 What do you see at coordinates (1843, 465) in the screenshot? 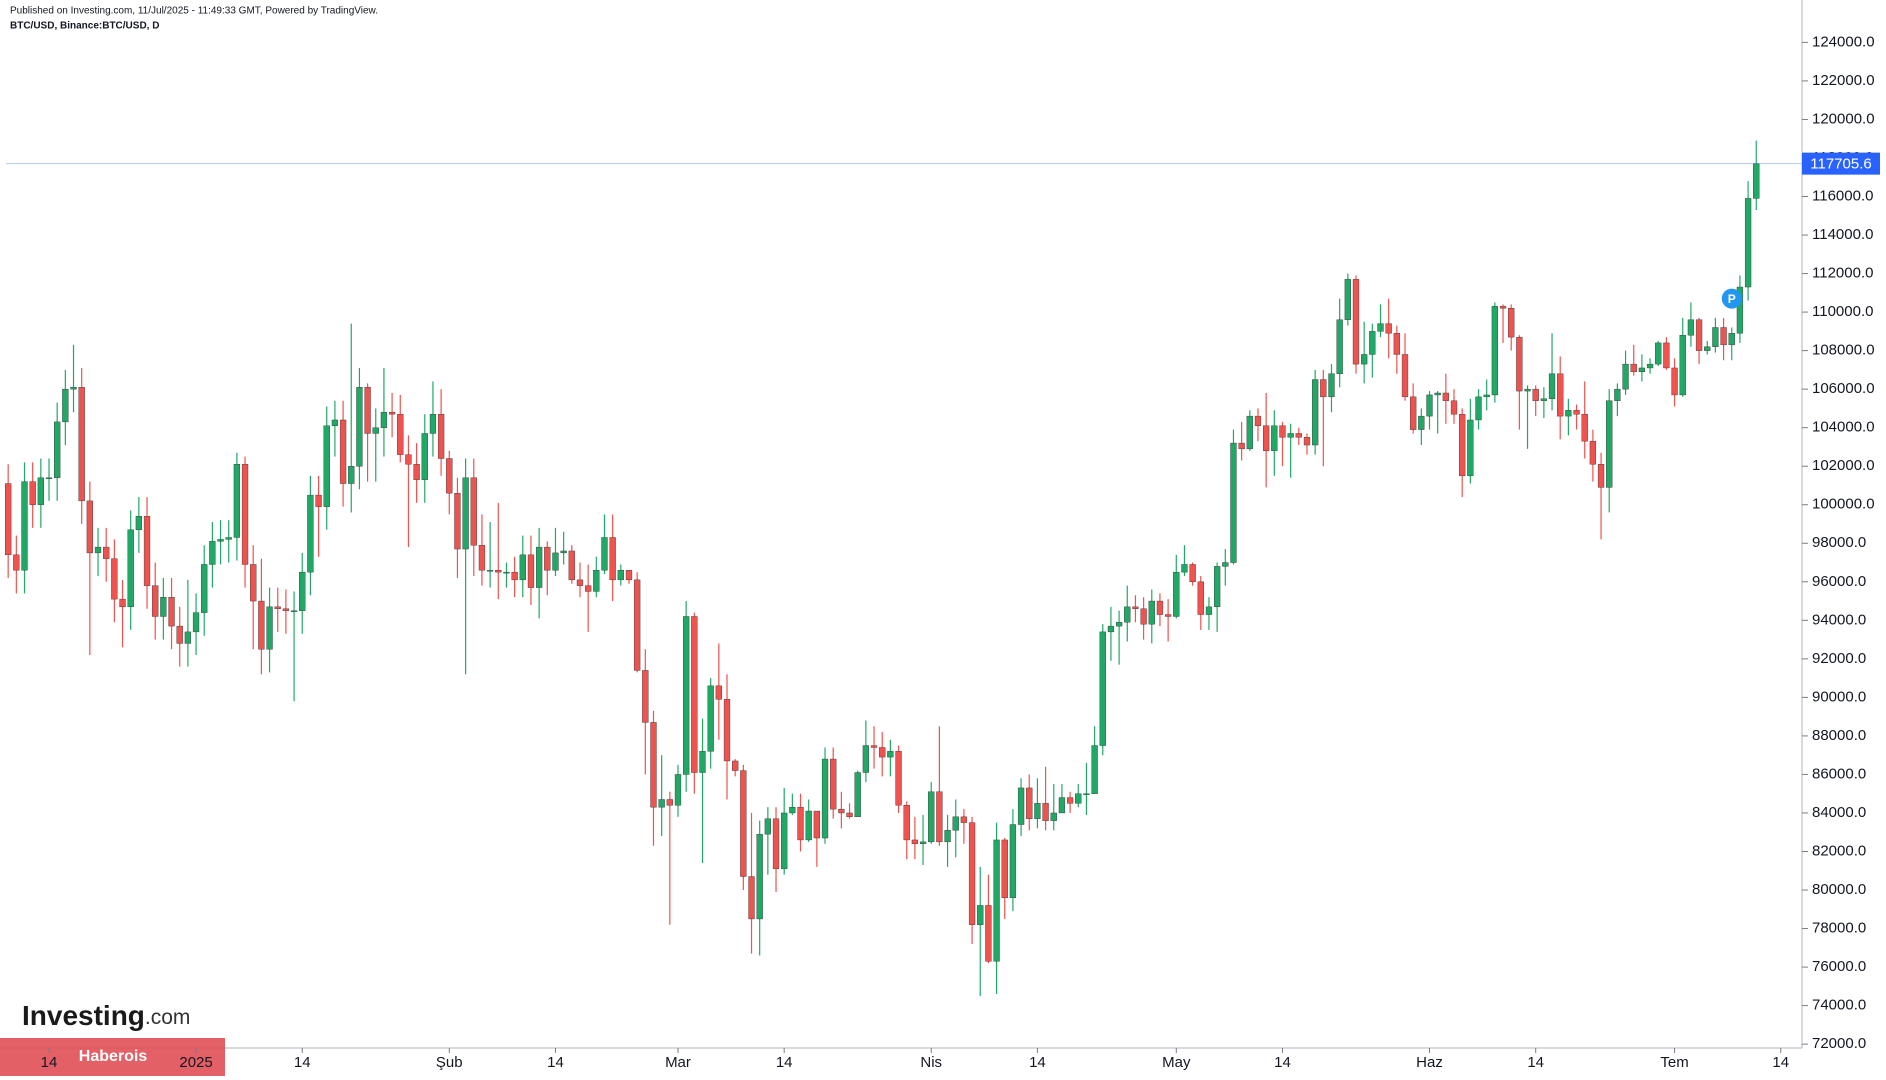
I see `y-tick-label: 102000.0` at bounding box center [1843, 465].